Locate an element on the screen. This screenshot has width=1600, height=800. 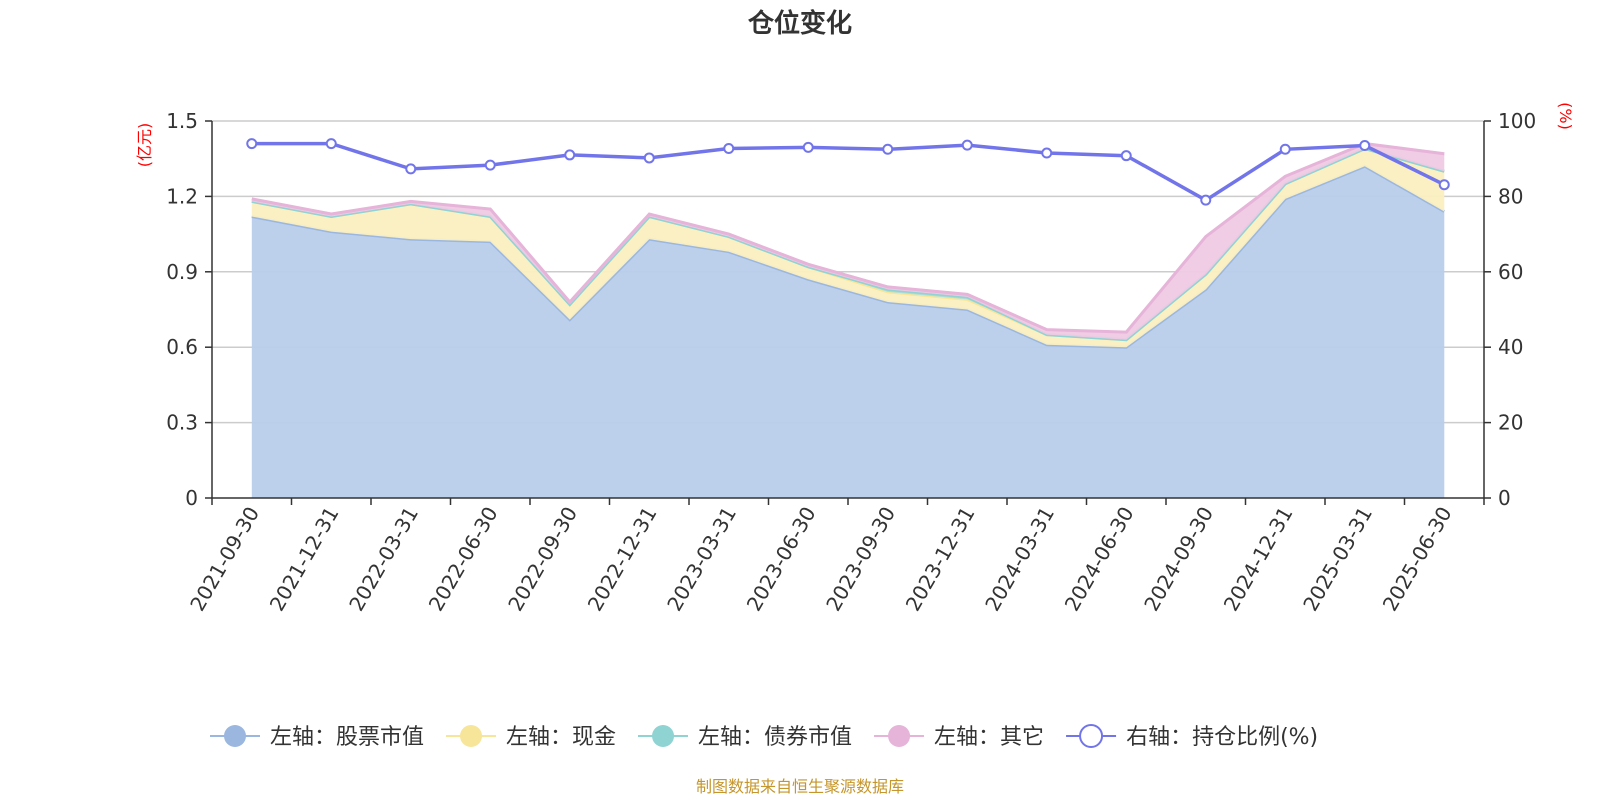
x-tick-label: 2024-06-30 is located at coordinates (1099, 559).